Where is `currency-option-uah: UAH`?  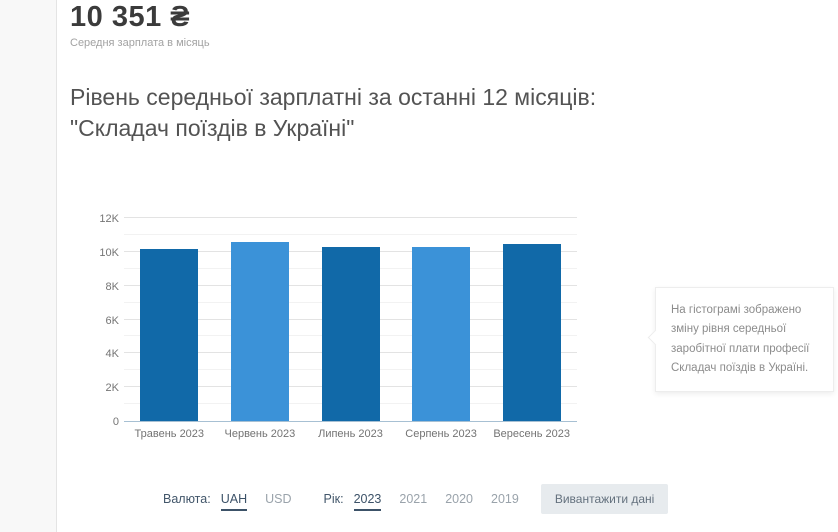 currency-option-uah: UAH is located at coordinates (234, 501).